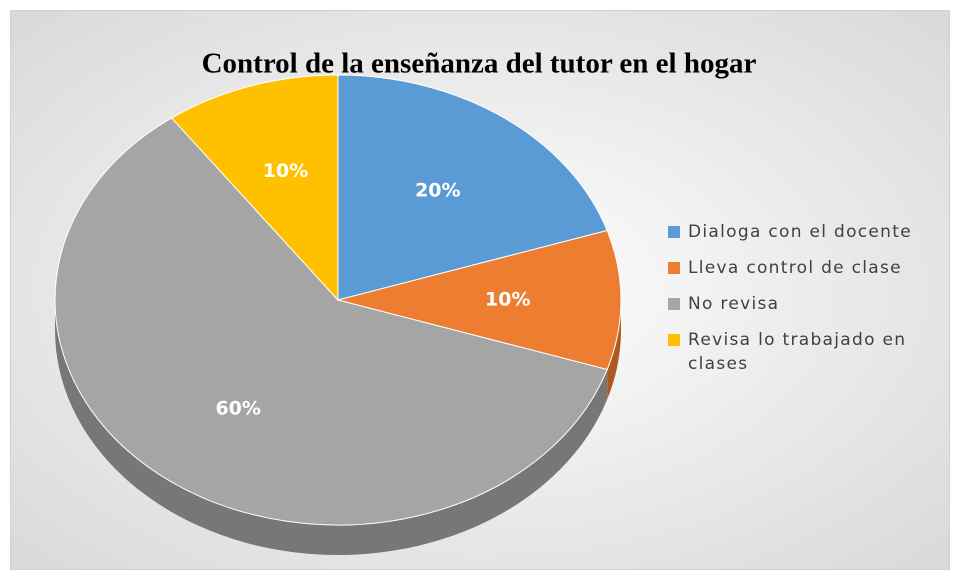 The image size is (959, 579). I want to click on data-label: 60%, so click(237, 409).